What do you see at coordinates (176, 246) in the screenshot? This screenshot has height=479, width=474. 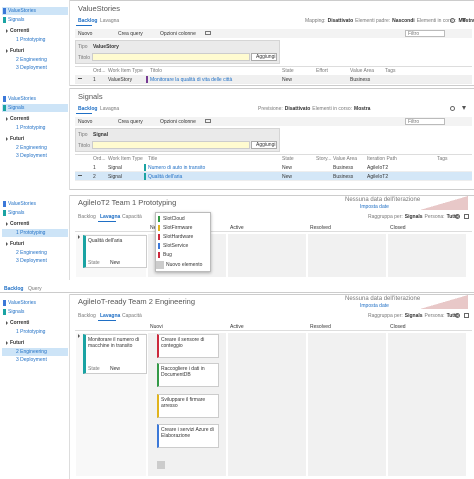 I see `menu-item: SlotService` at bounding box center [176, 246].